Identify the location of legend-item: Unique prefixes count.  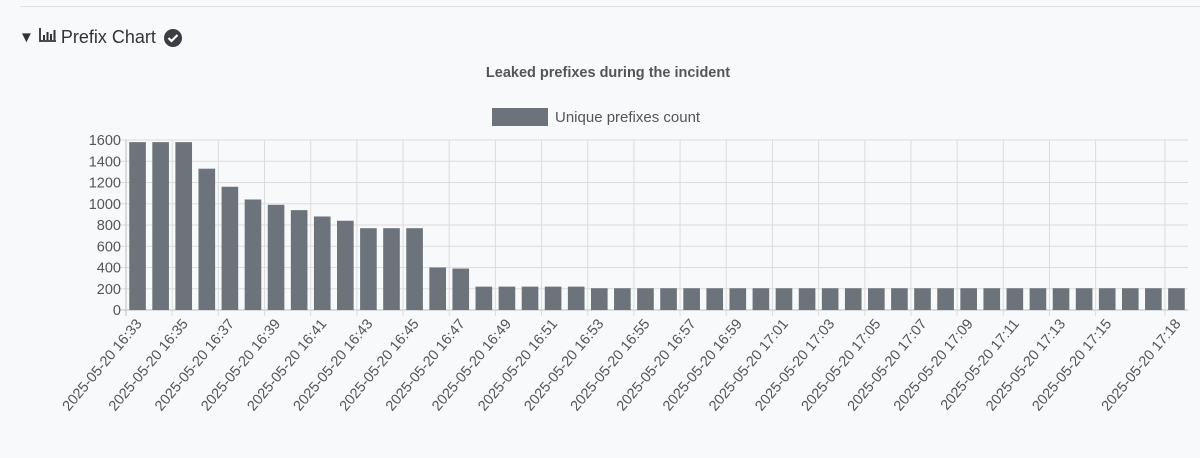
(596, 117).